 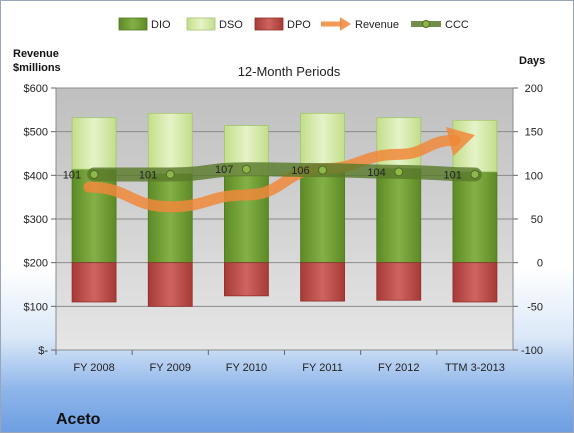 What do you see at coordinates (37, 68) in the screenshot?
I see `left-axis-title-line2: $millions` at bounding box center [37, 68].